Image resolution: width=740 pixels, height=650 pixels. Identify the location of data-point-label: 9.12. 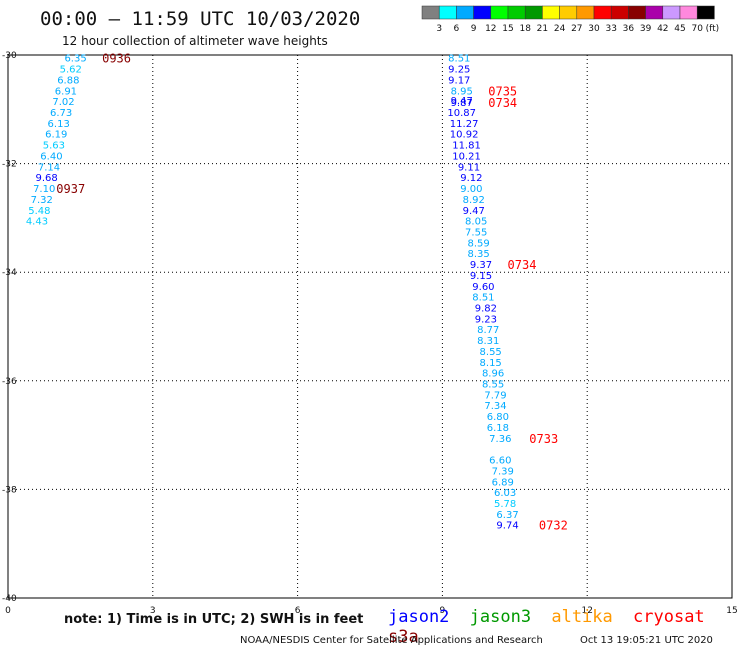
(471, 178).